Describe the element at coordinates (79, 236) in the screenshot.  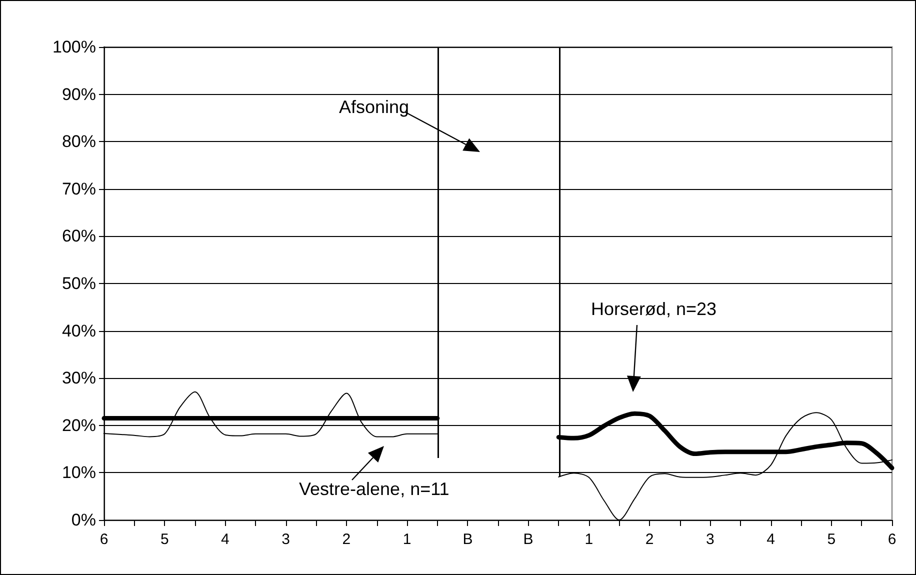
I see `y-tick-label: 60%` at that location.